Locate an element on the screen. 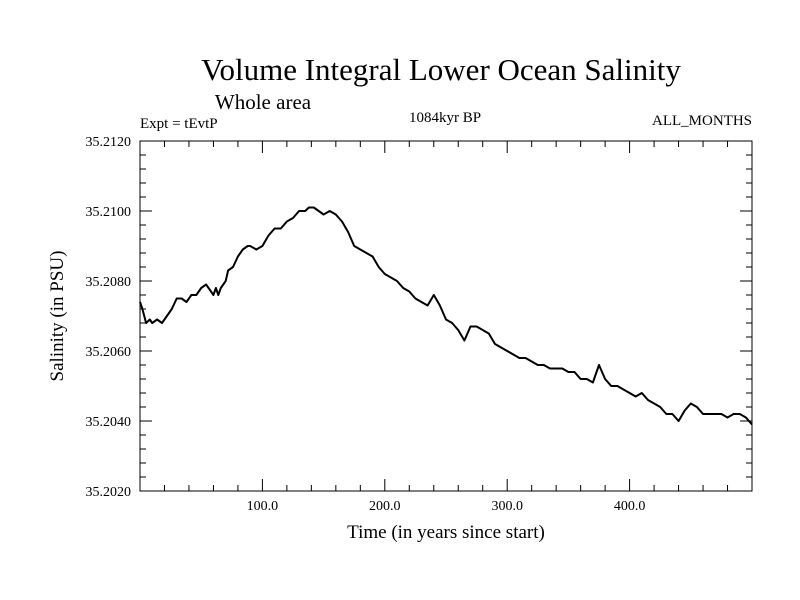  x-axis-label: Time (in years since start) is located at coordinates (446, 532).